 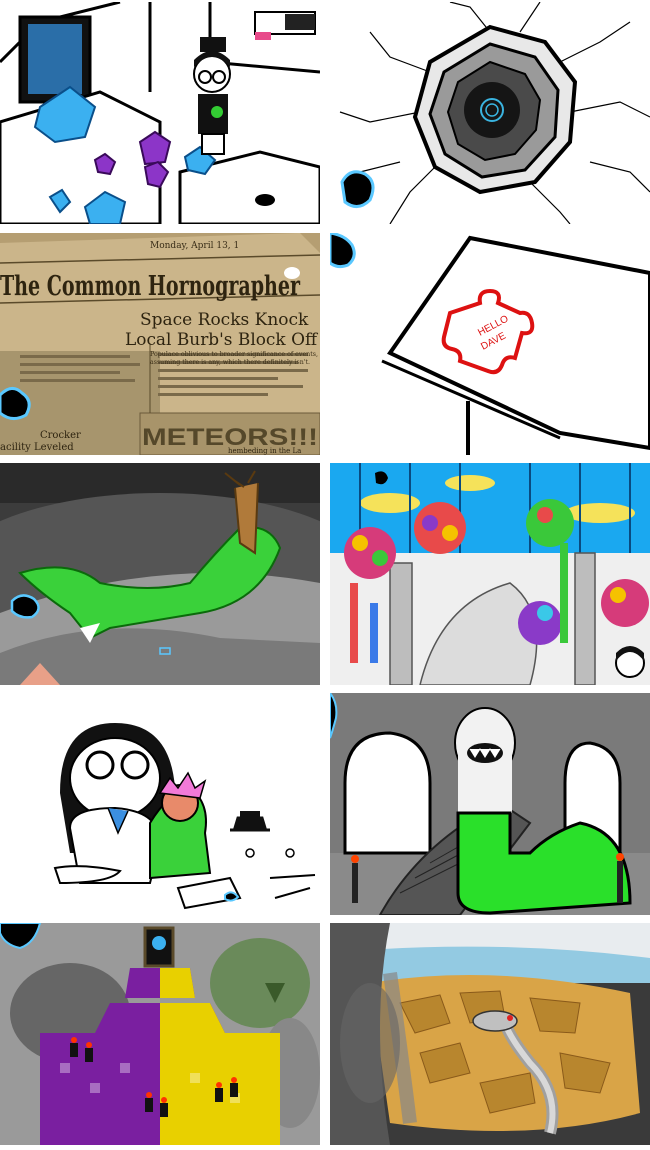 I want to click on cavern-serpent-illustration, so click(x=490, y=1034).